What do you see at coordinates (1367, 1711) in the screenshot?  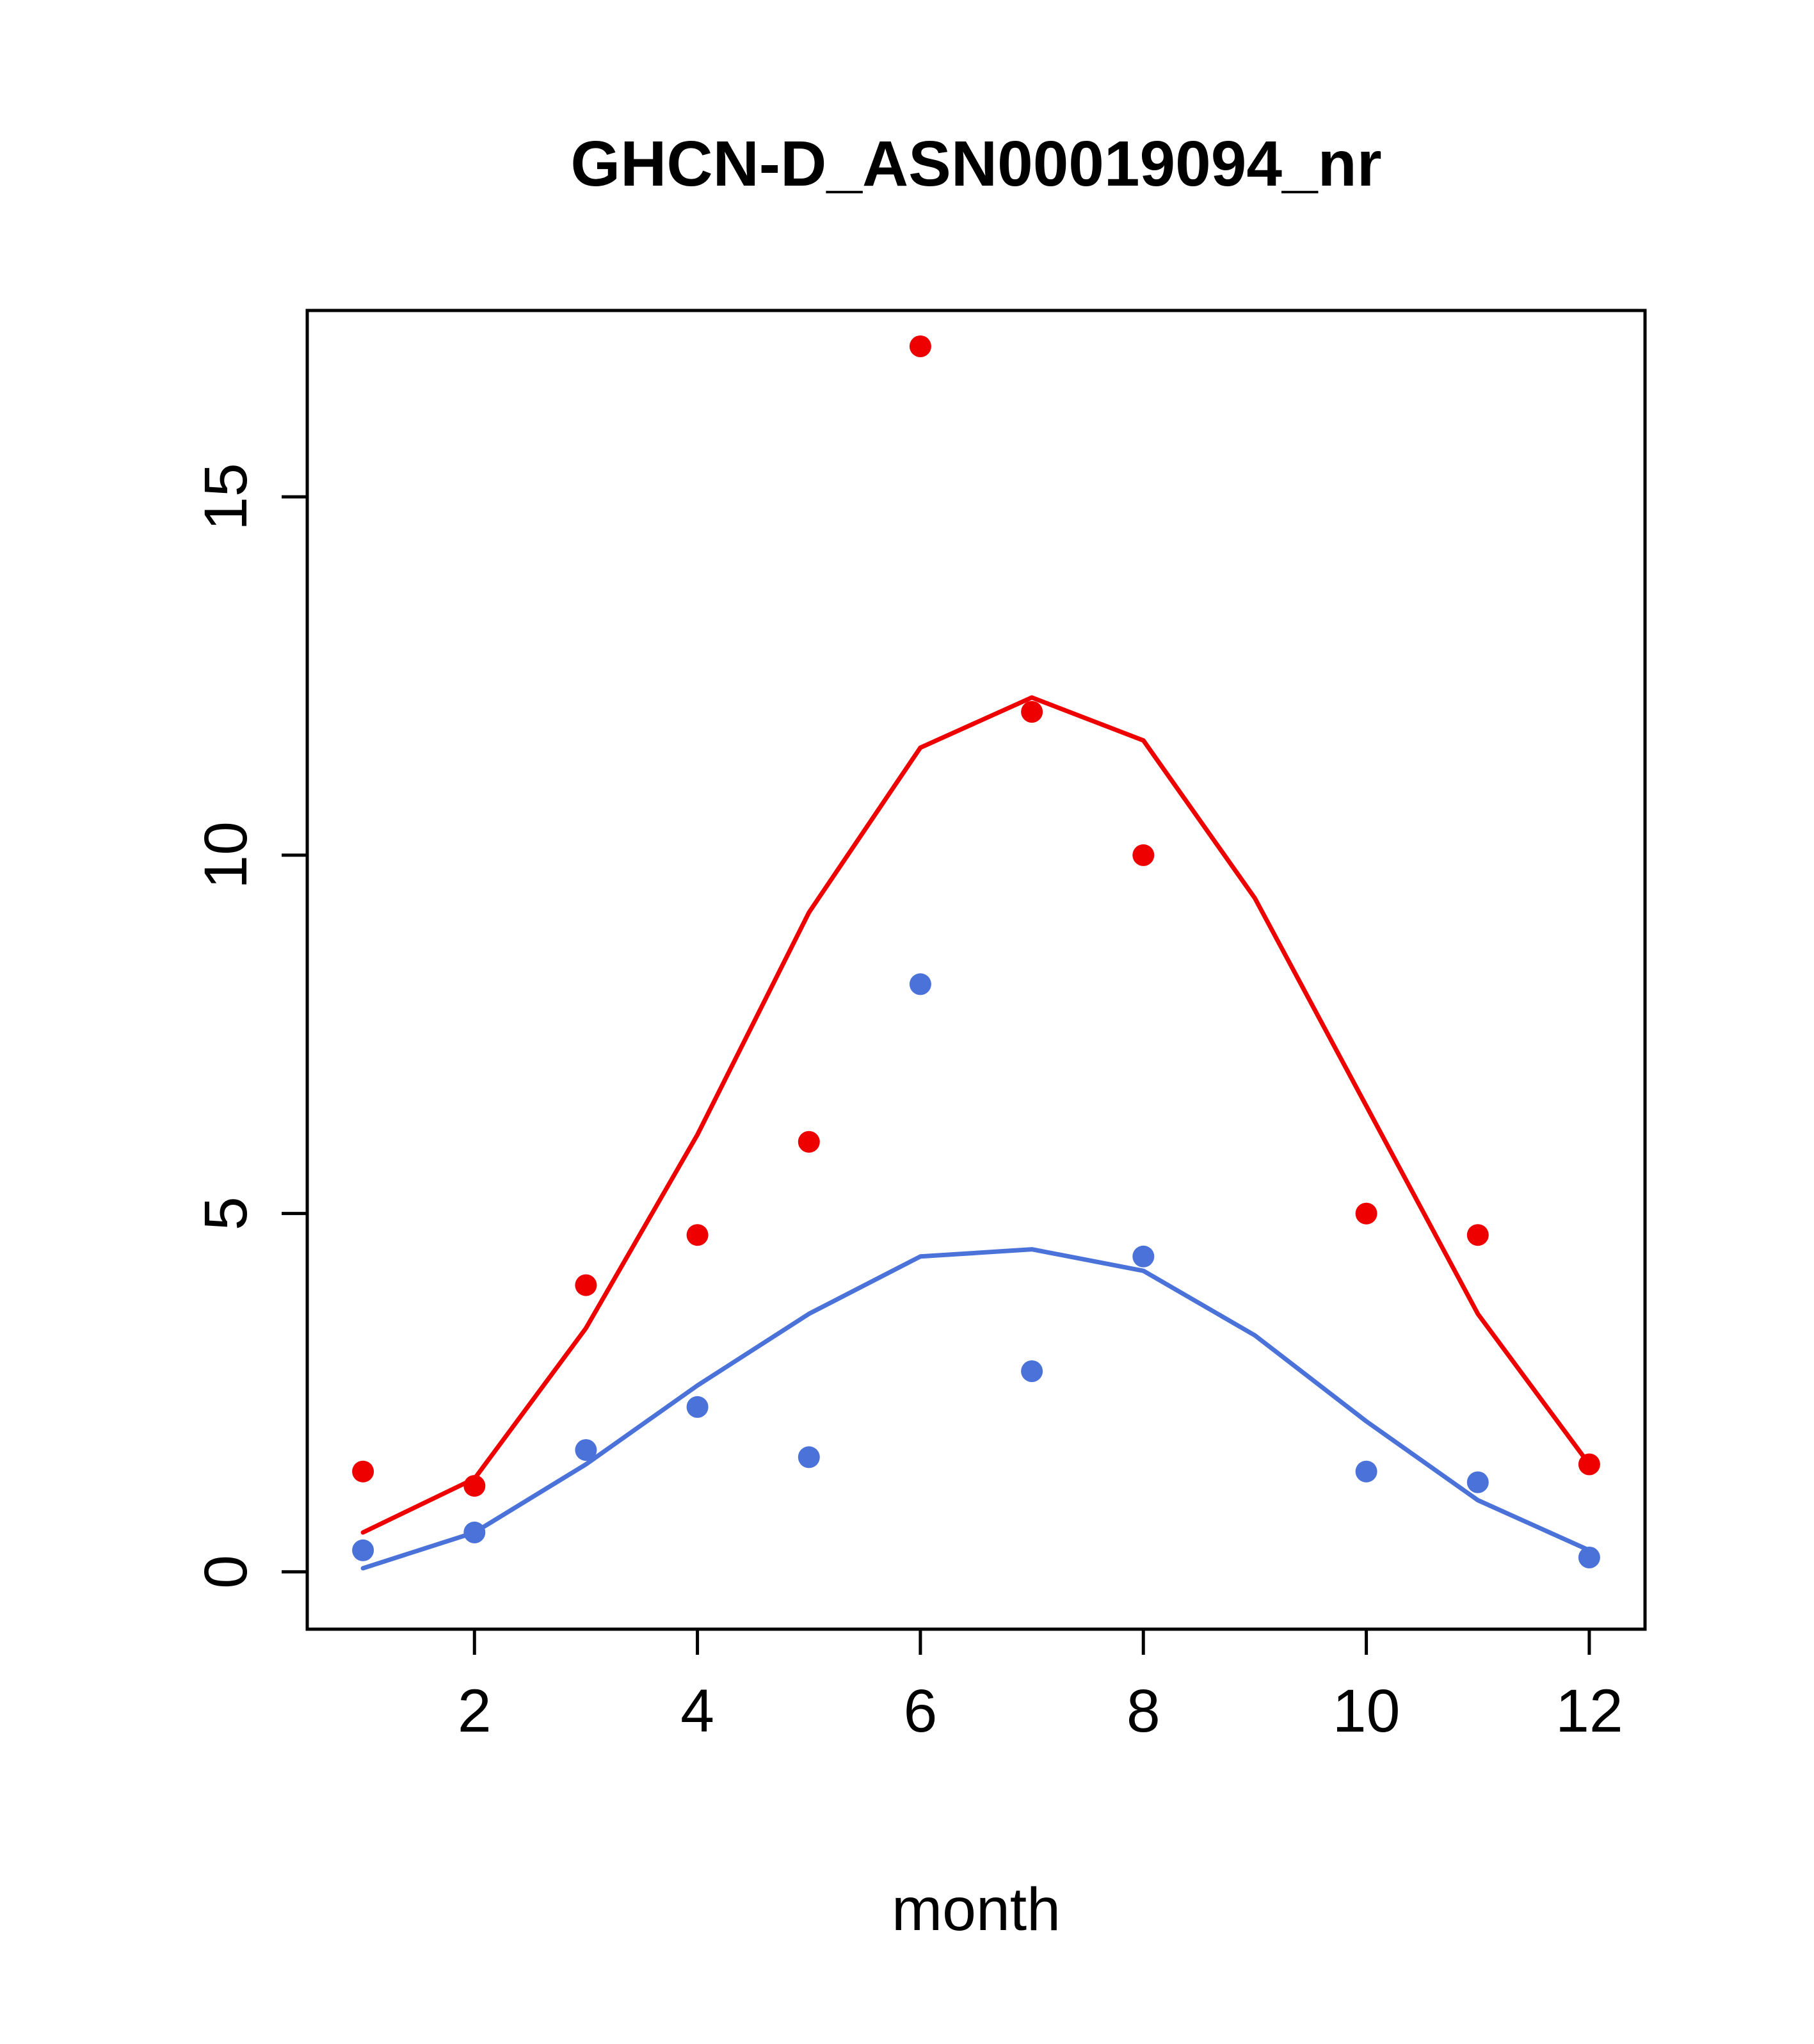 I see `x-tick-label: 10` at bounding box center [1367, 1711].